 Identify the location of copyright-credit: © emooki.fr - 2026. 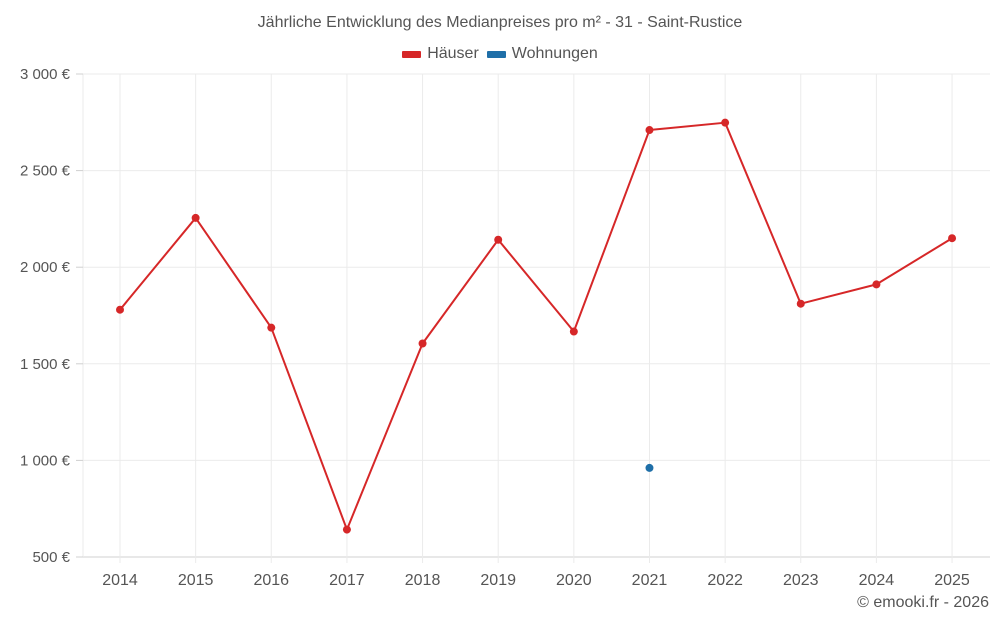
(923, 602).